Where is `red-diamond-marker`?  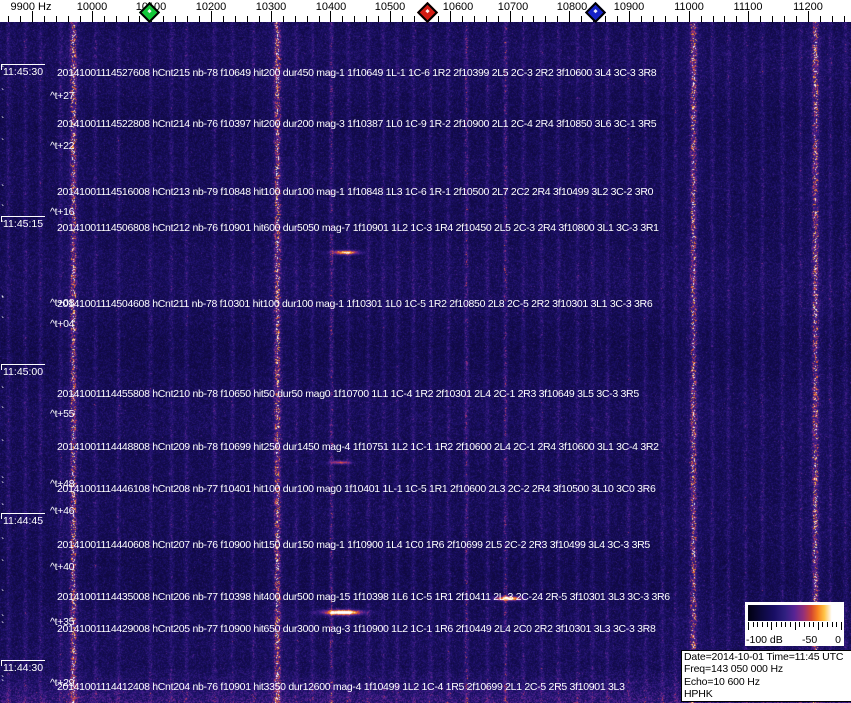 red-diamond-marker is located at coordinates (427, 12).